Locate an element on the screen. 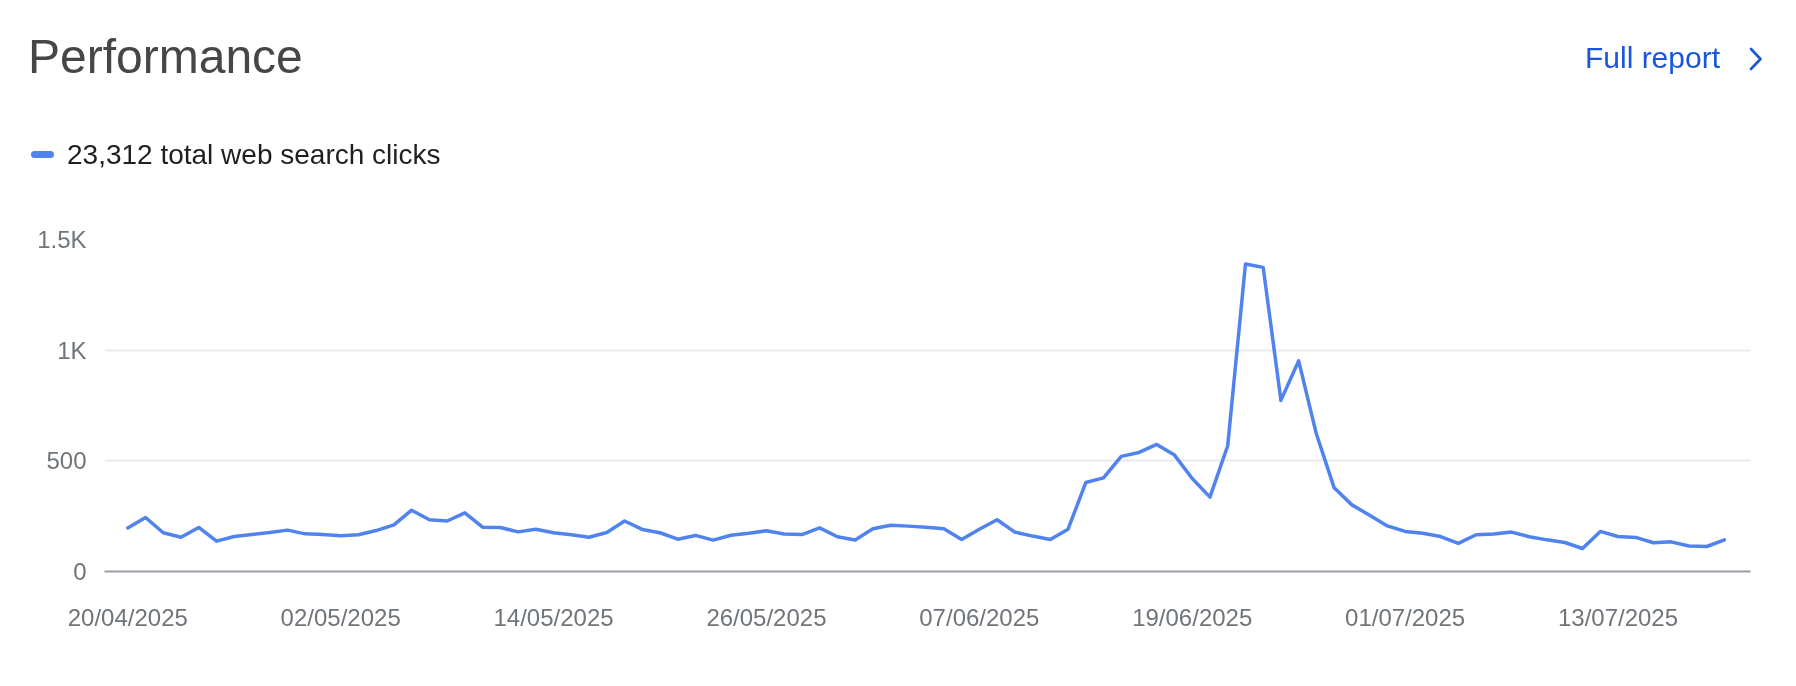 The height and width of the screenshot is (686, 1796). legend-label: 23,312 total web search clicks is located at coordinates (254, 155).